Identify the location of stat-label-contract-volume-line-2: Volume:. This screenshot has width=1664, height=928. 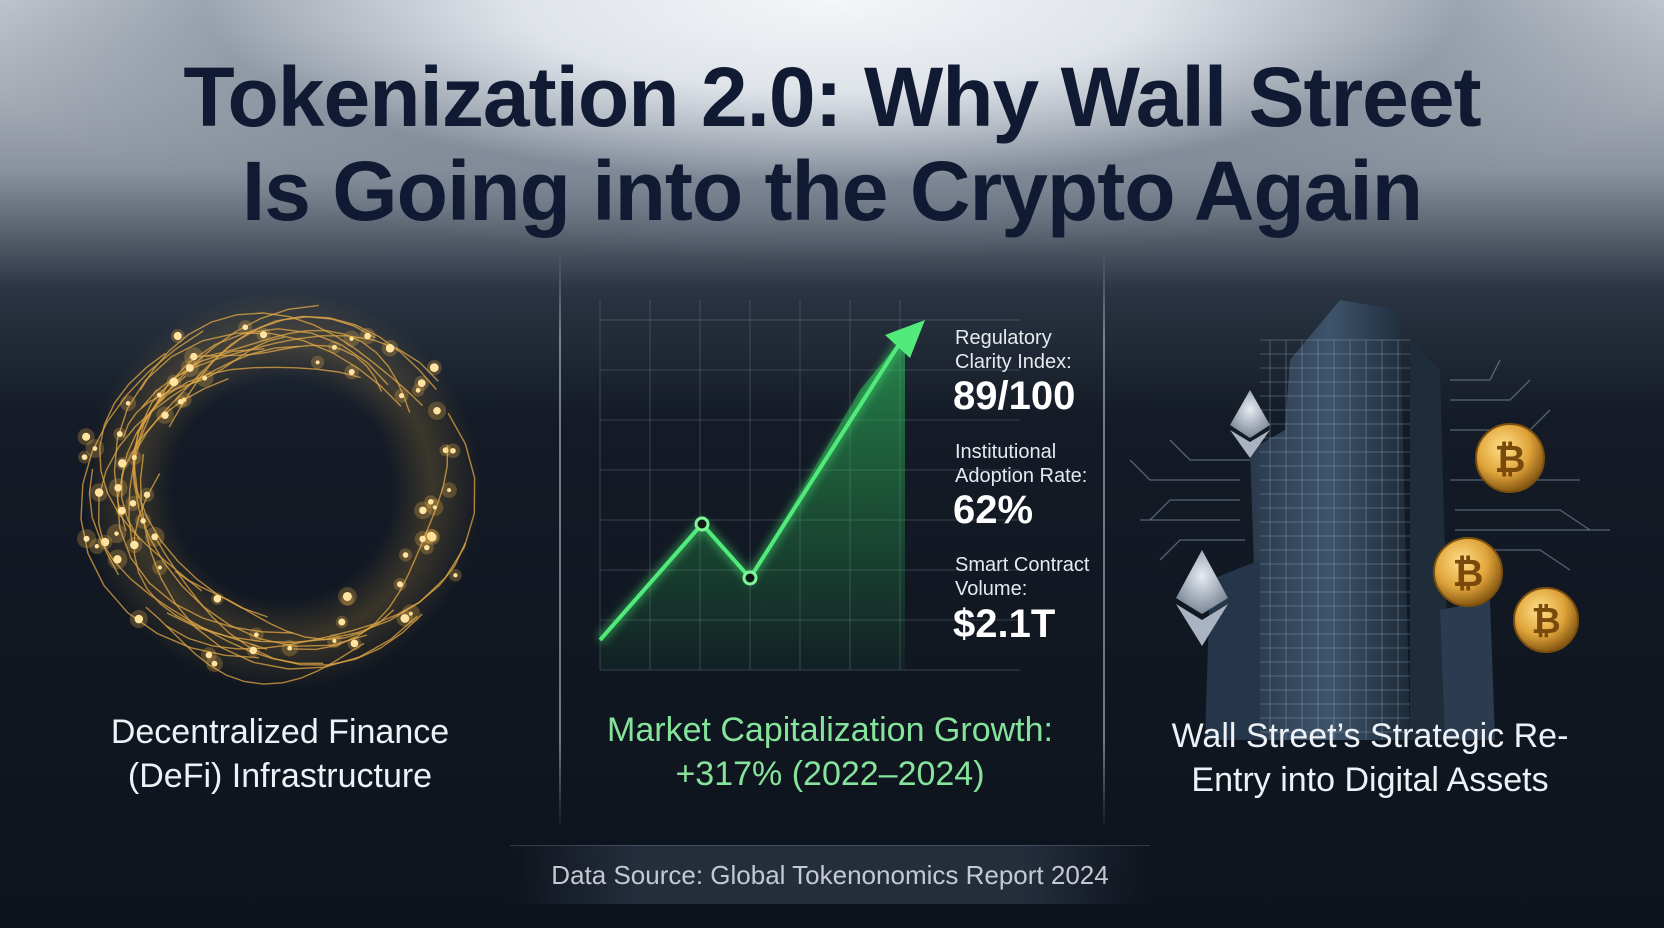
(991, 589).